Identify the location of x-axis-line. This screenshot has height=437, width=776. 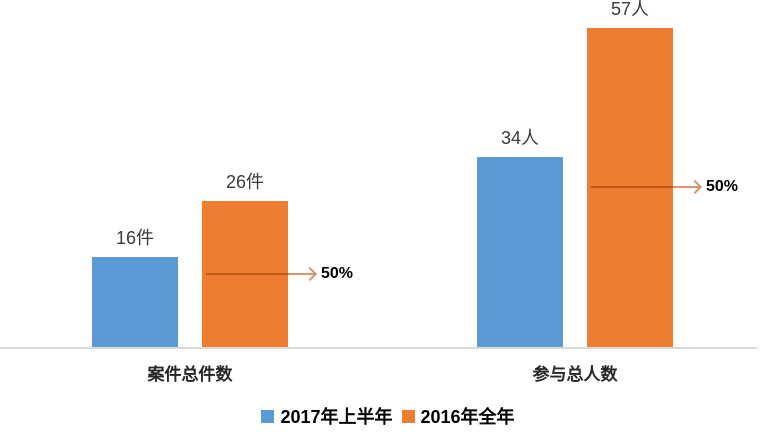
(378, 348).